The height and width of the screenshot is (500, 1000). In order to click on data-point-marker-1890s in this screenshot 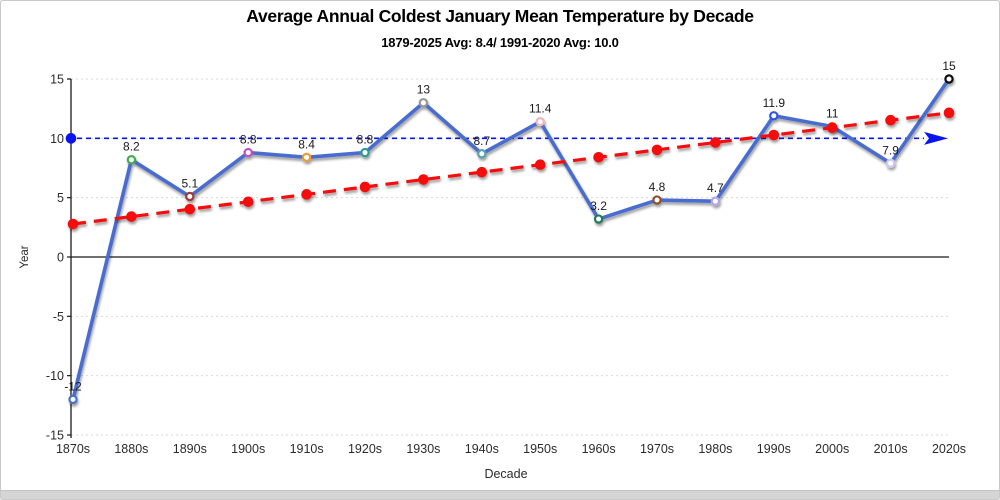, I will do `click(190, 196)`.